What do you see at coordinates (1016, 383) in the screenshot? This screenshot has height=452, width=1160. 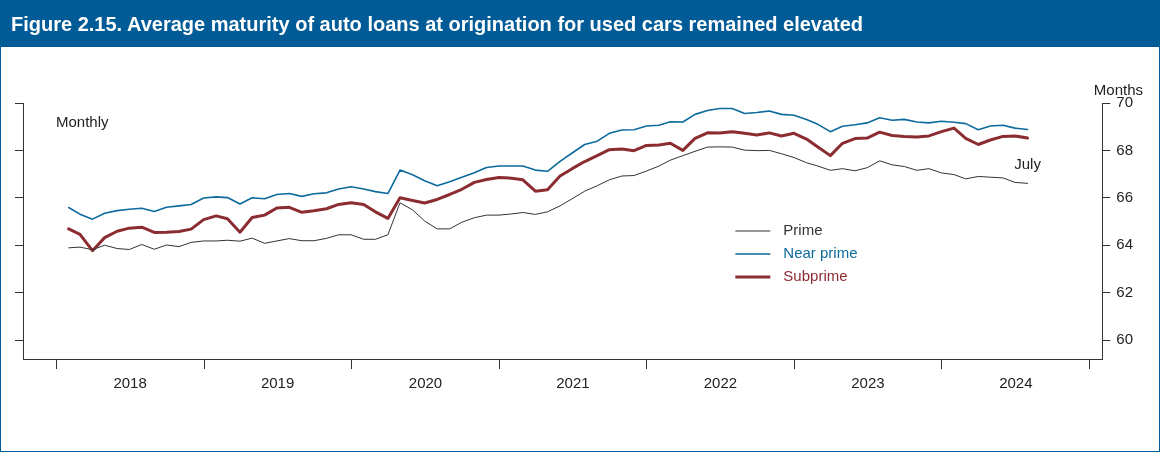 I see `x-tick-label: 2024` at bounding box center [1016, 383].